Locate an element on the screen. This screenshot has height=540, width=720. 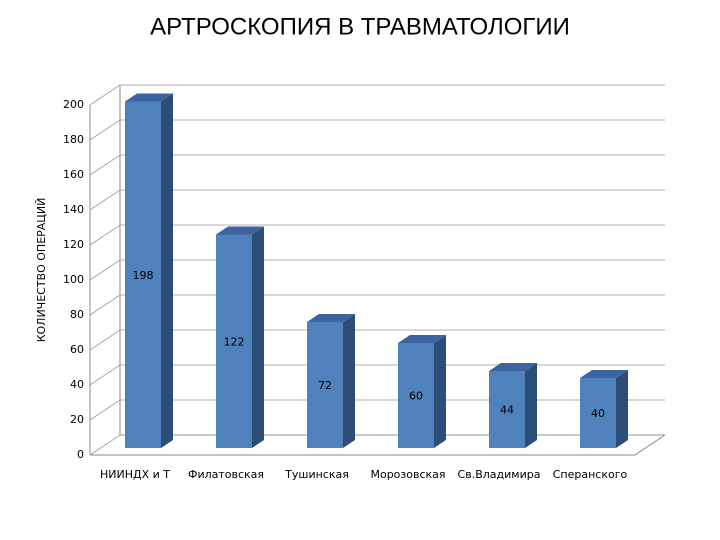
y-tick-label: 60 is located at coordinates (77, 349).